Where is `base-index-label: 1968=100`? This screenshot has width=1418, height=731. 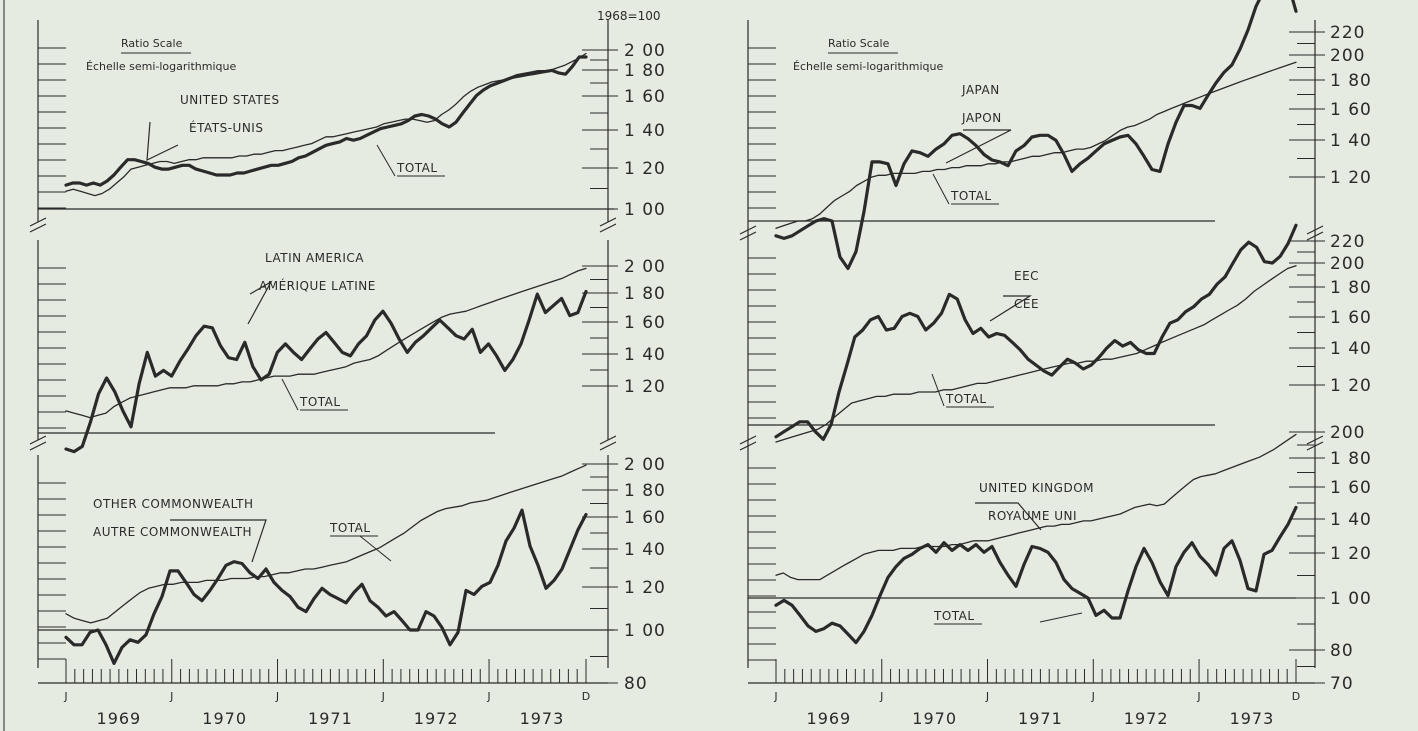
base-index-label: 1968=100 is located at coordinates (629, 16).